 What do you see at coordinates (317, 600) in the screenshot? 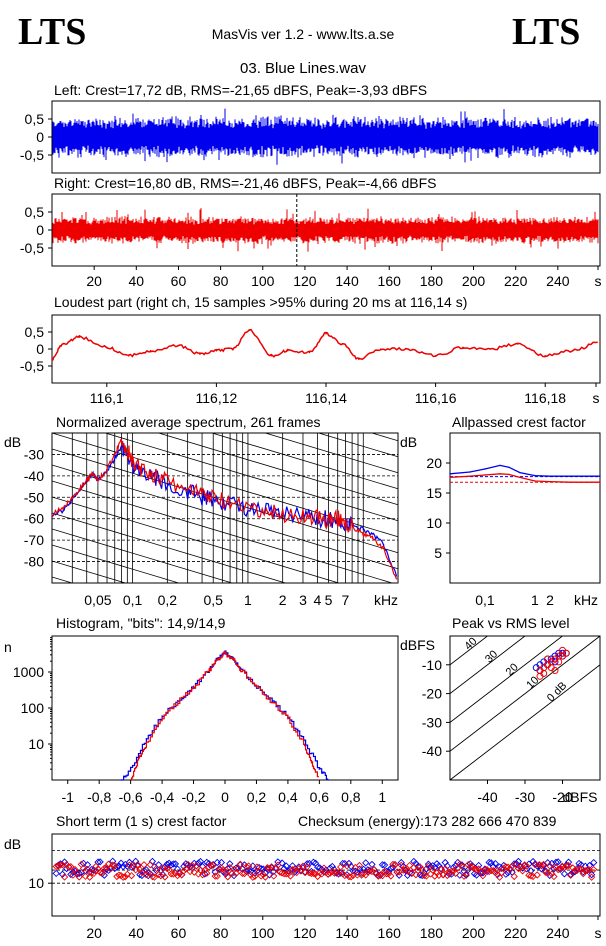
I see `spectrum-xtick-label: 4` at bounding box center [317, 600].